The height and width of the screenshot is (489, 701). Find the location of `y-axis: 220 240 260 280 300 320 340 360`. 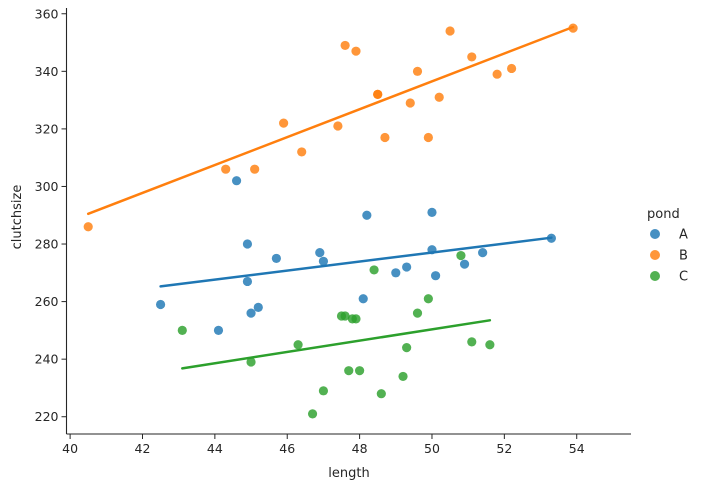

y-axis: 220 240 260 280 300 320 340 360 is located at coordinates (51, 220).